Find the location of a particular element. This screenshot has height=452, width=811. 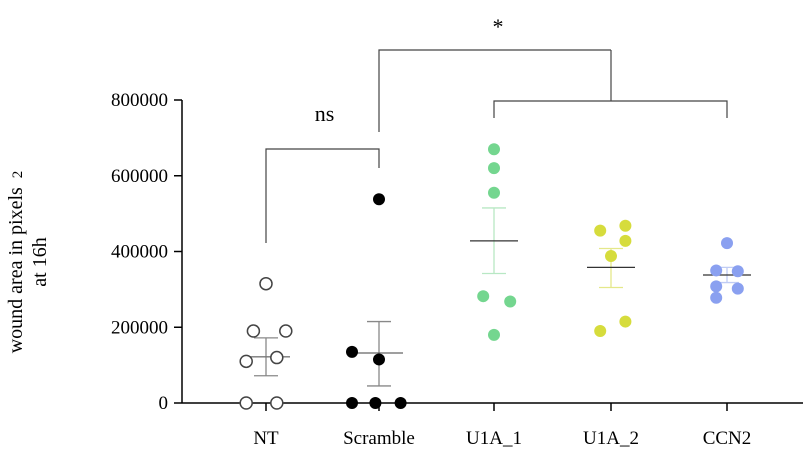

bracket-group is located at coordinates (610, 109).